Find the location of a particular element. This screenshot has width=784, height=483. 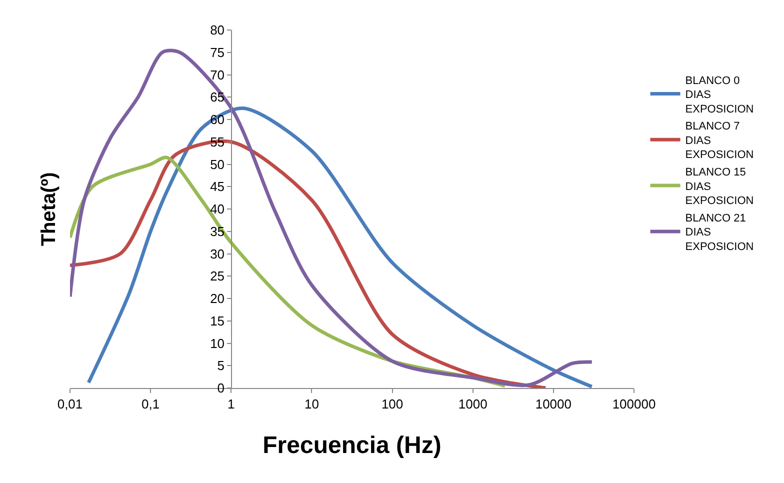

y-tick-label: 30 is located at coordinates (217, 254).